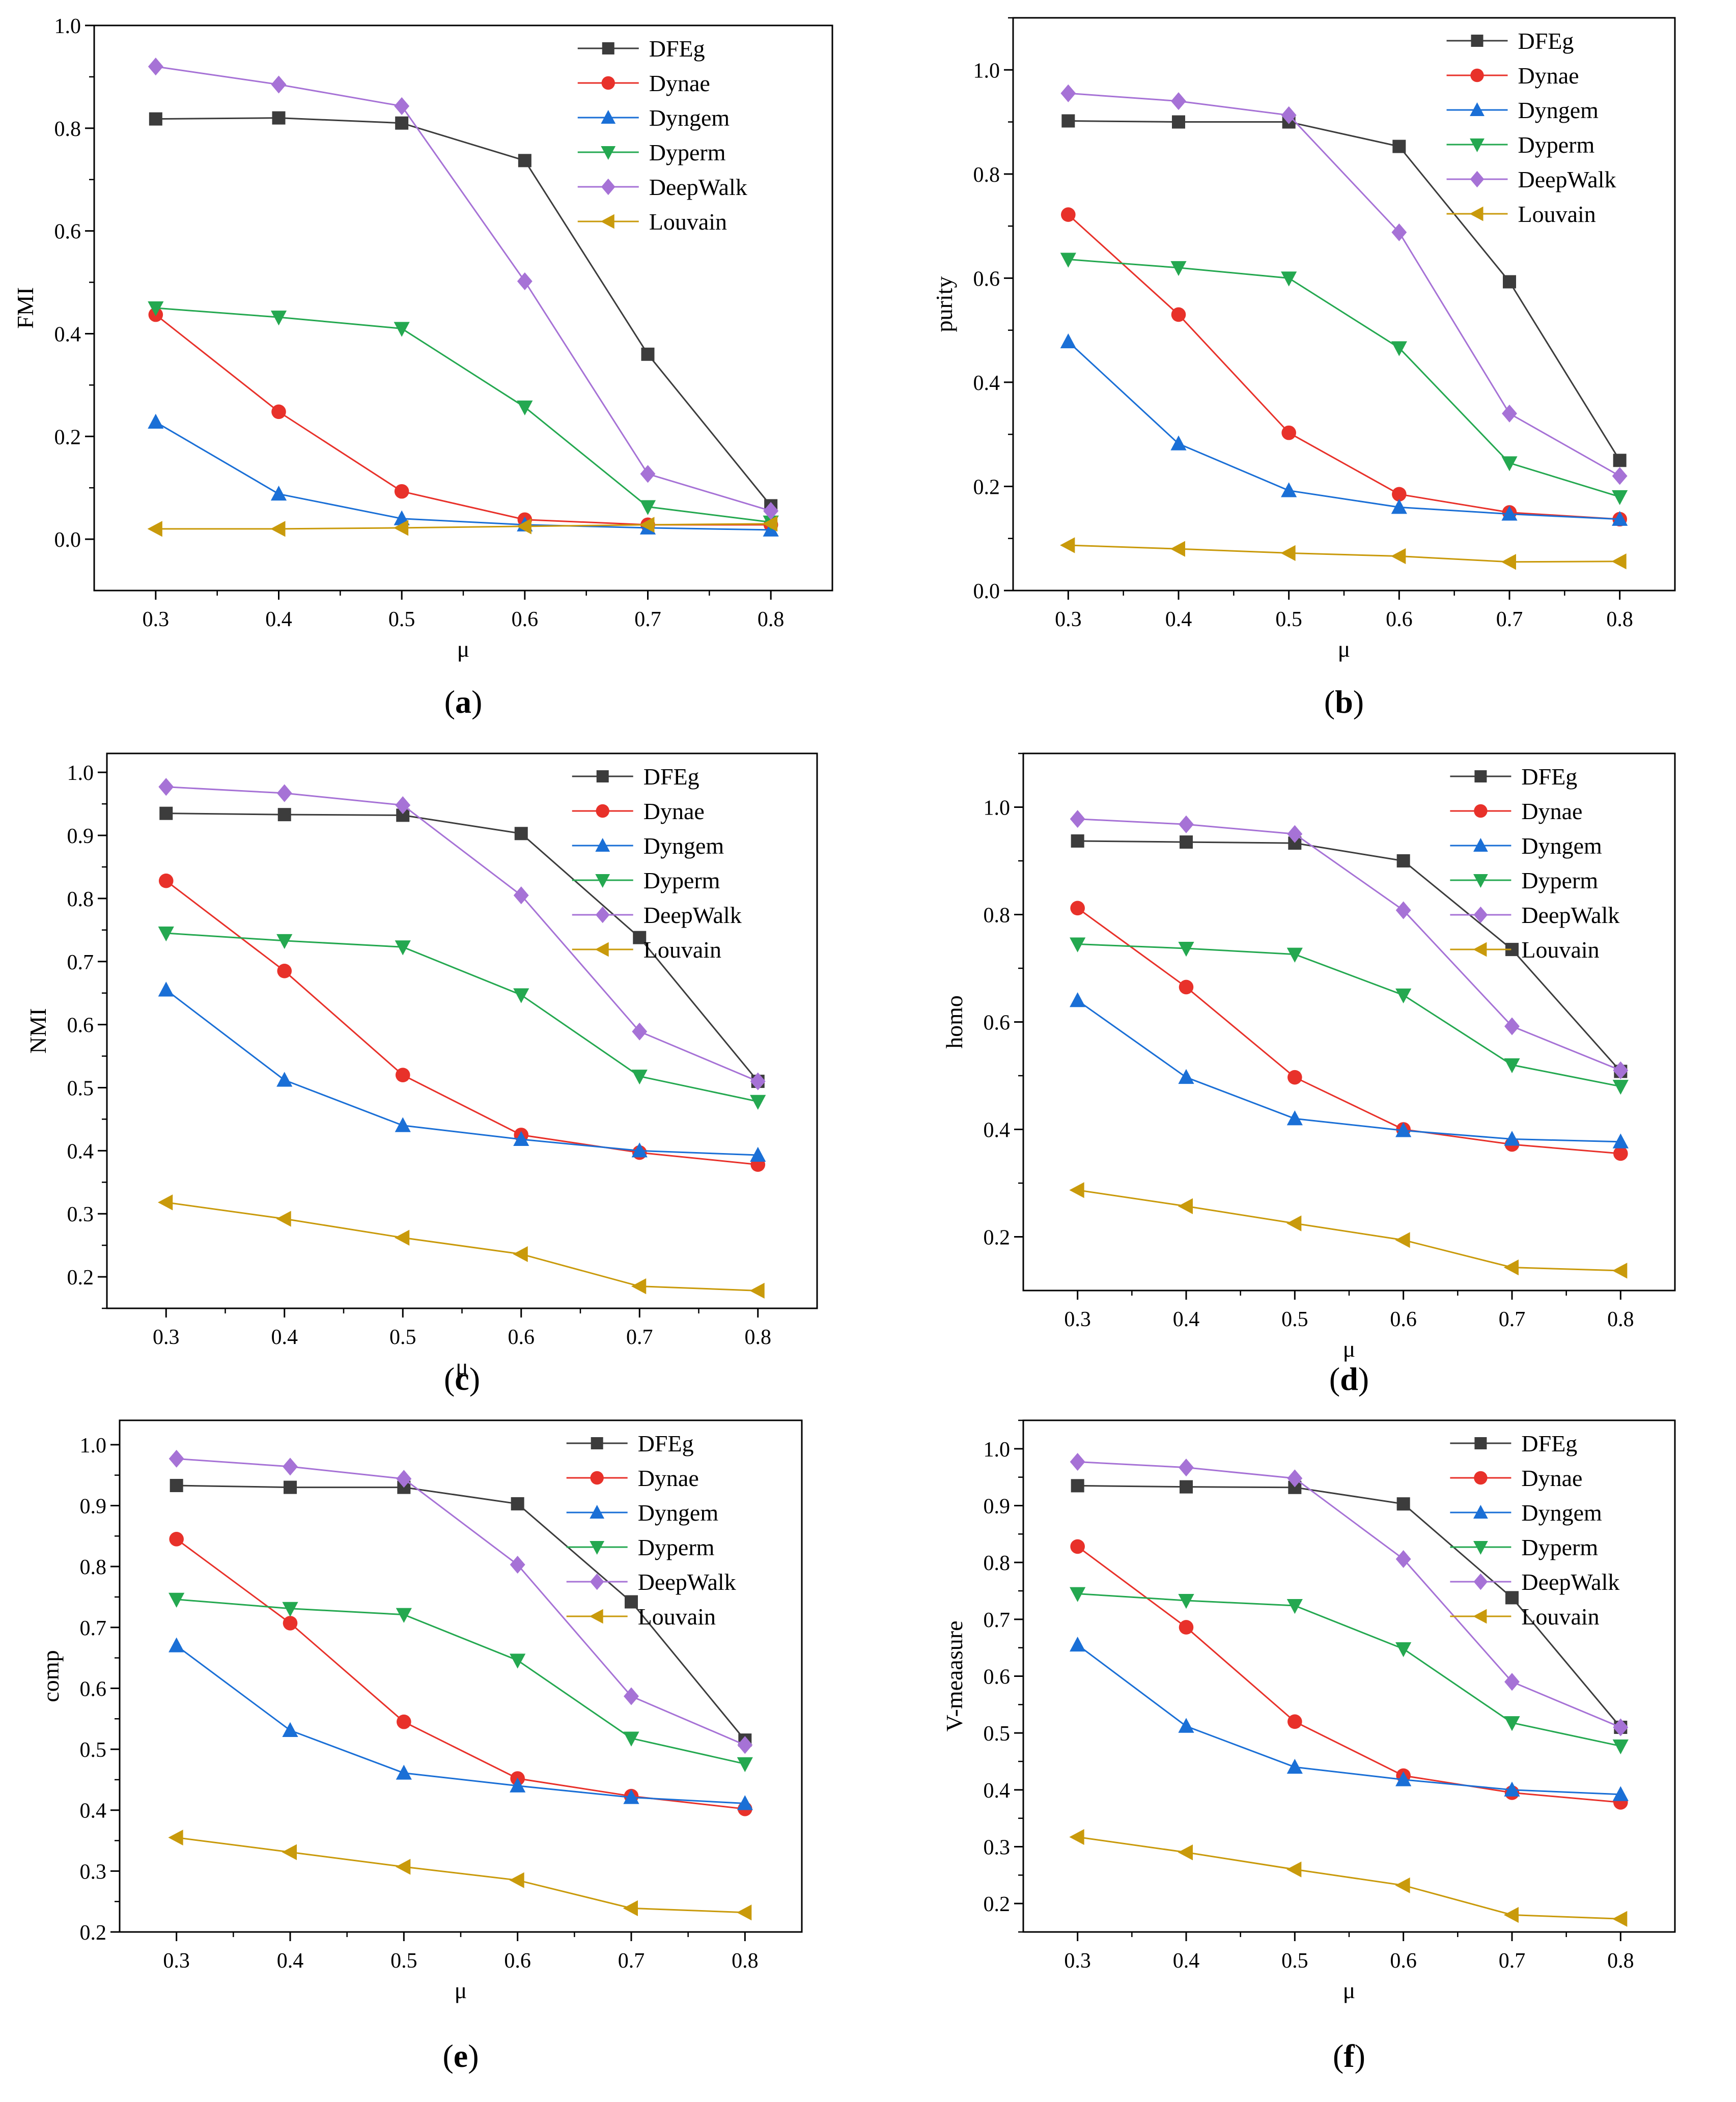 This screenshot has width=1736, height=2102. What do you see at coordinates (38, 1030) in the screenshot?
I see `y-axis-label: NMI` at bounding box center [38, 1030].